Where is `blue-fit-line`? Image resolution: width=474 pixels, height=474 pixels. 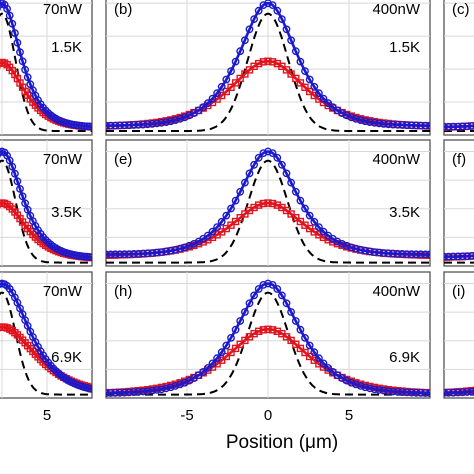 blue-fit-line is located at coordinates (46, 336).